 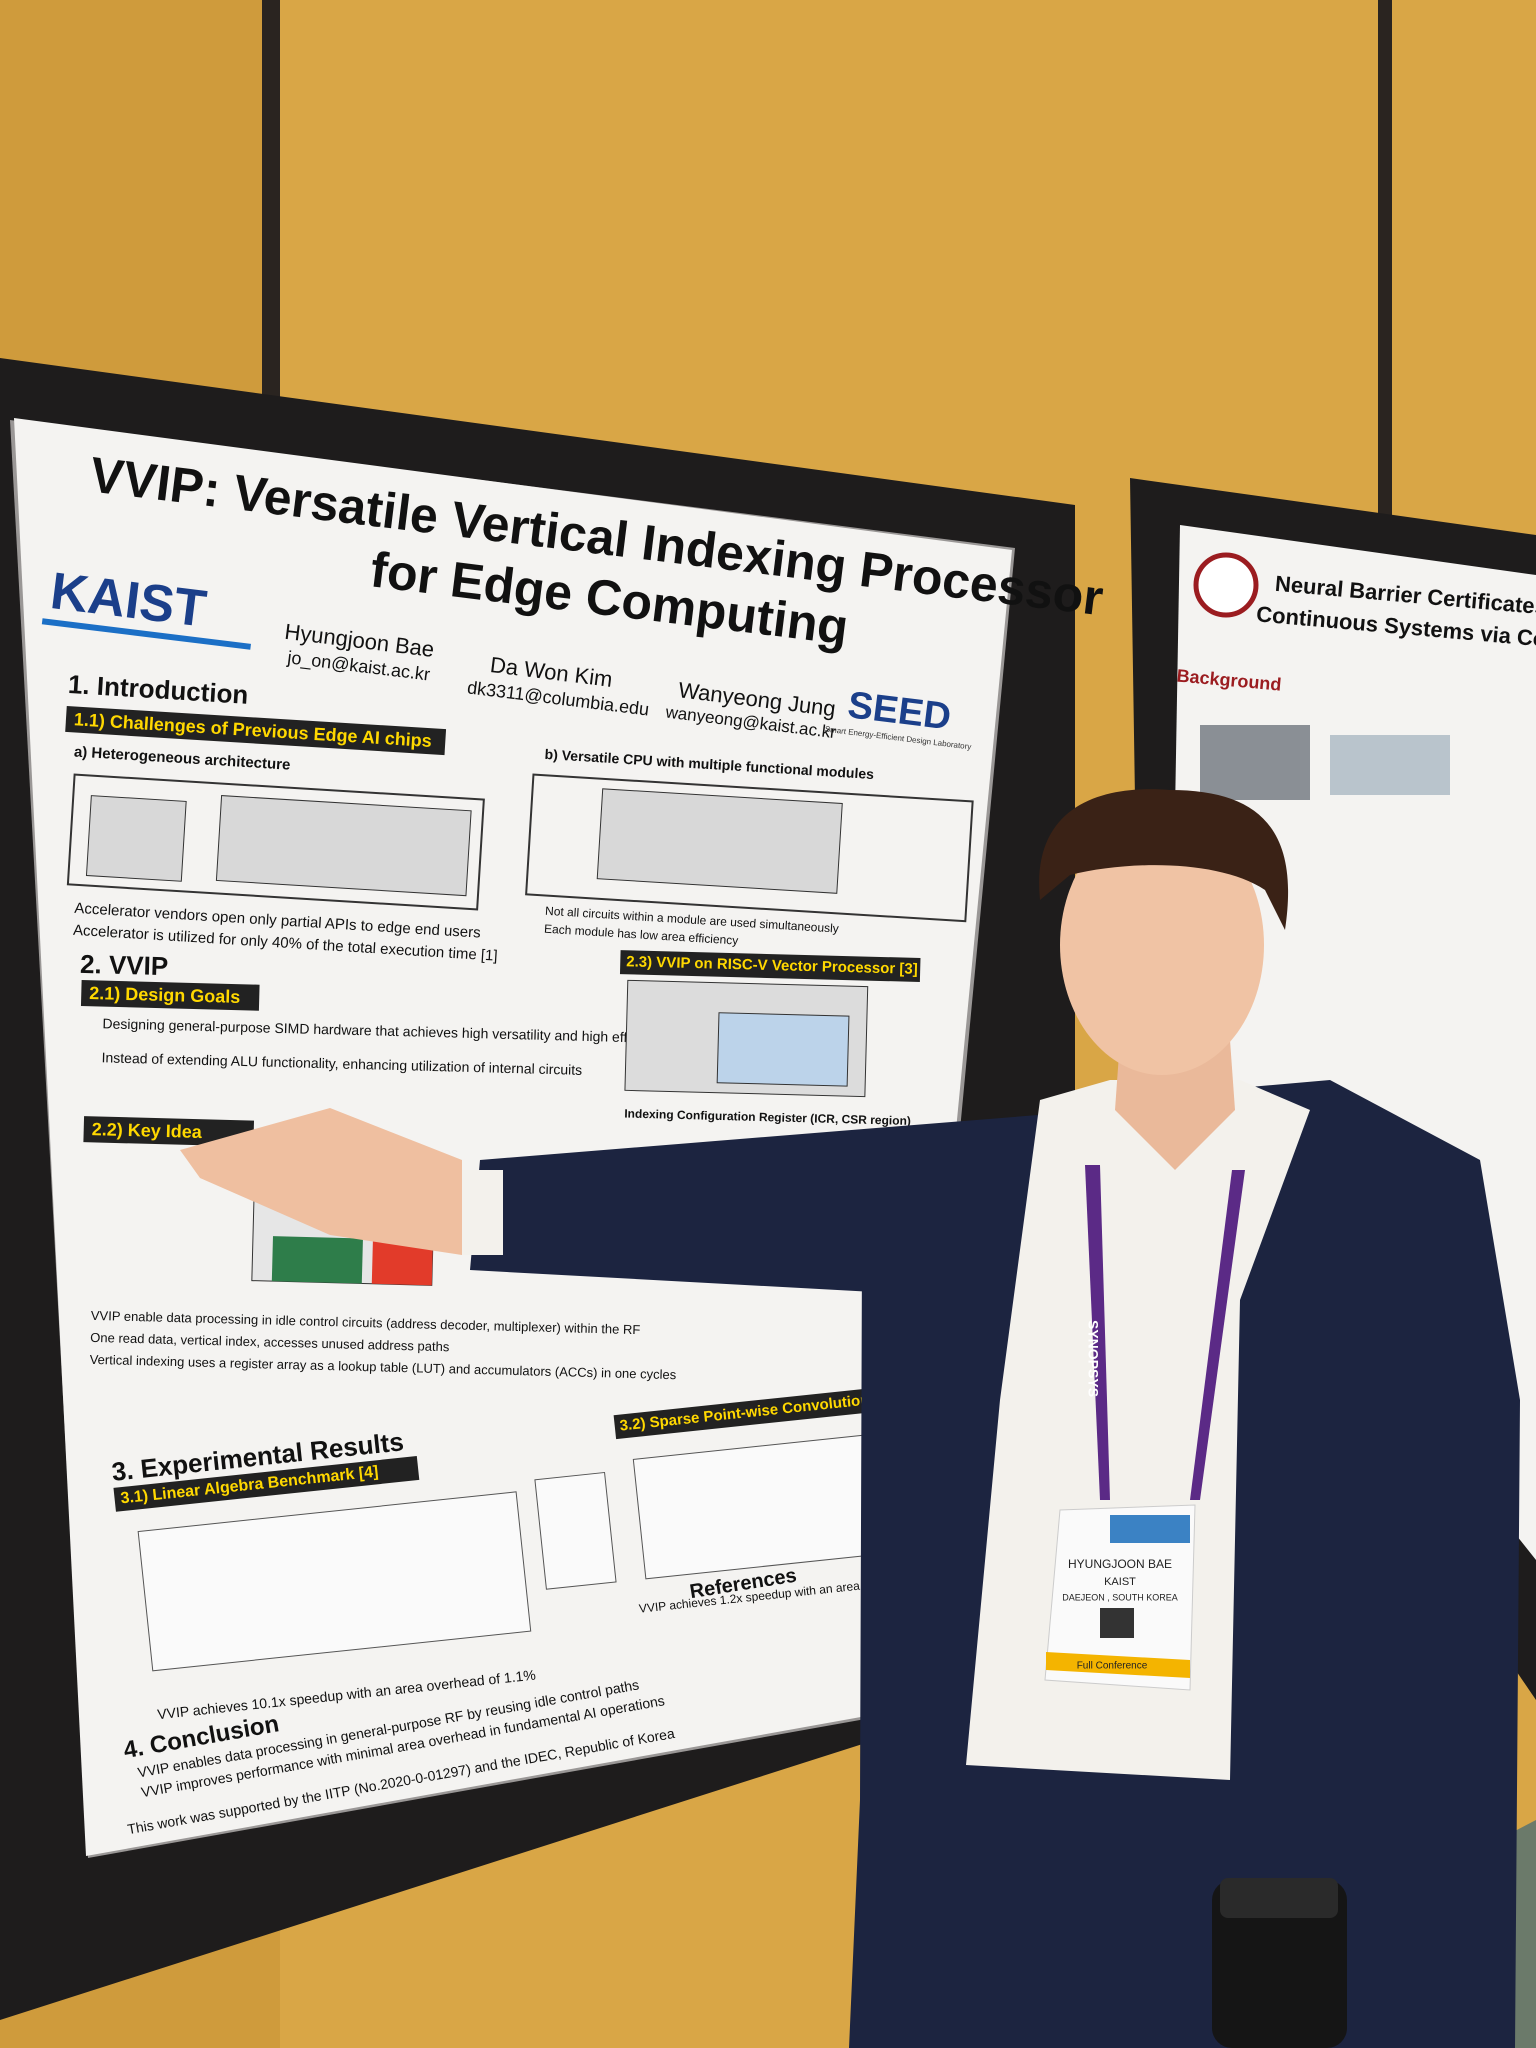 I want to click on badge, so click(x=1120, y=1597).